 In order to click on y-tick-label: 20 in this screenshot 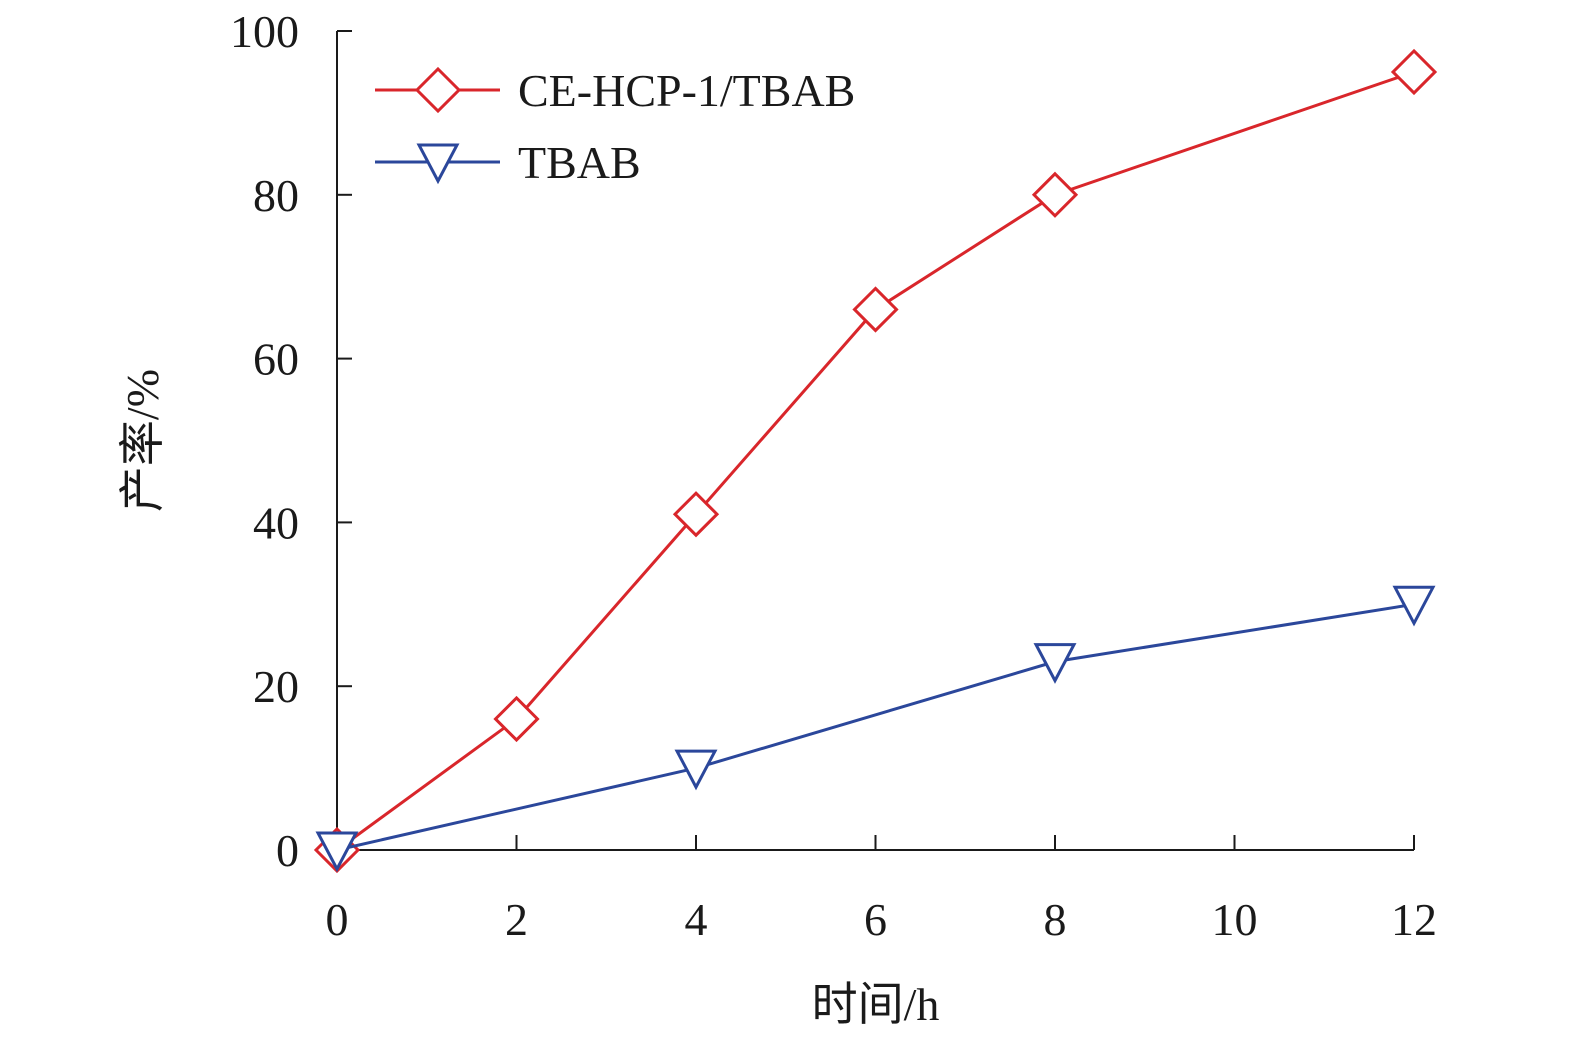, I will do `click(276, 686)`.